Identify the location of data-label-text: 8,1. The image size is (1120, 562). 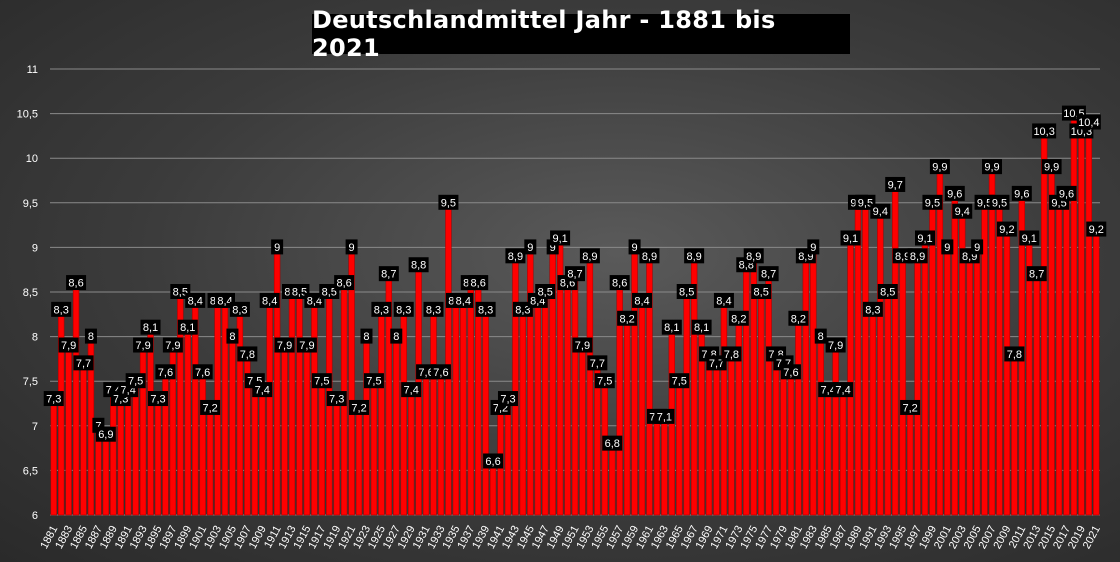
(187, 328).